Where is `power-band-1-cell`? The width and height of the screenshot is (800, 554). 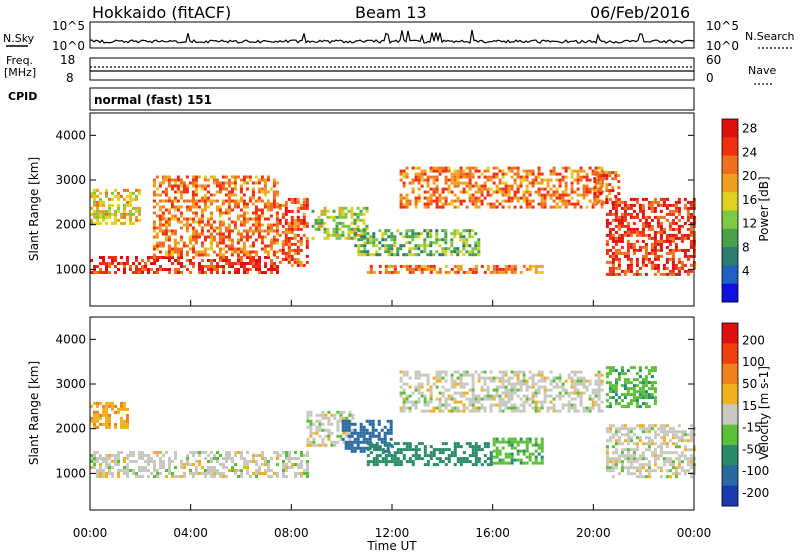
power-band-1-cell is located at coordinates (280, 208).